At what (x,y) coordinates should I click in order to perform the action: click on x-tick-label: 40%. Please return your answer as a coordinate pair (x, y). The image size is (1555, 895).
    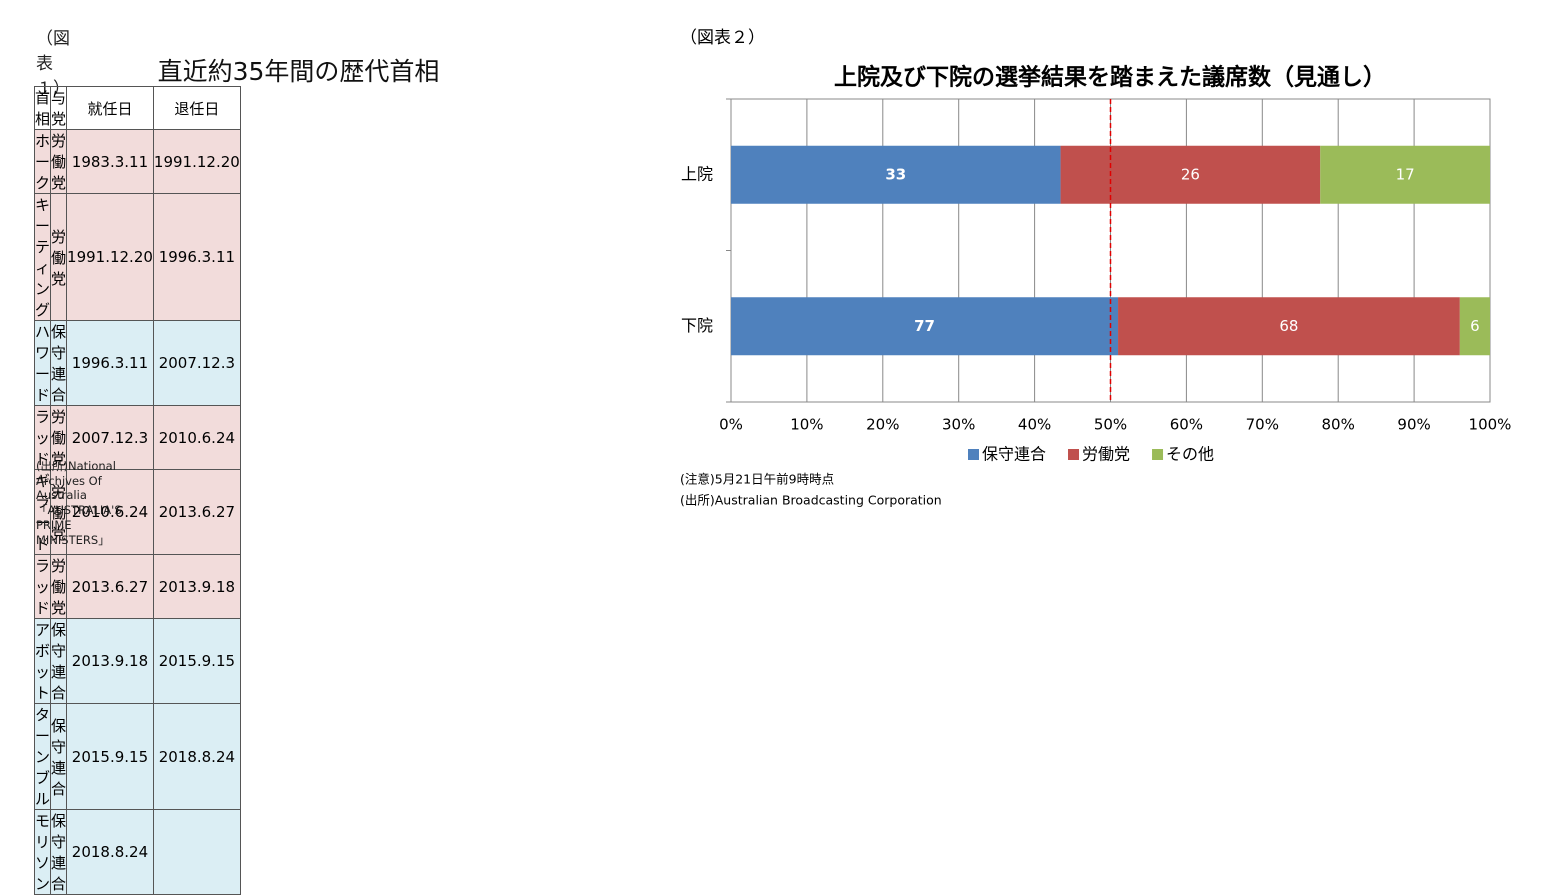
    Looking at the image, I should click on (1034, 425).